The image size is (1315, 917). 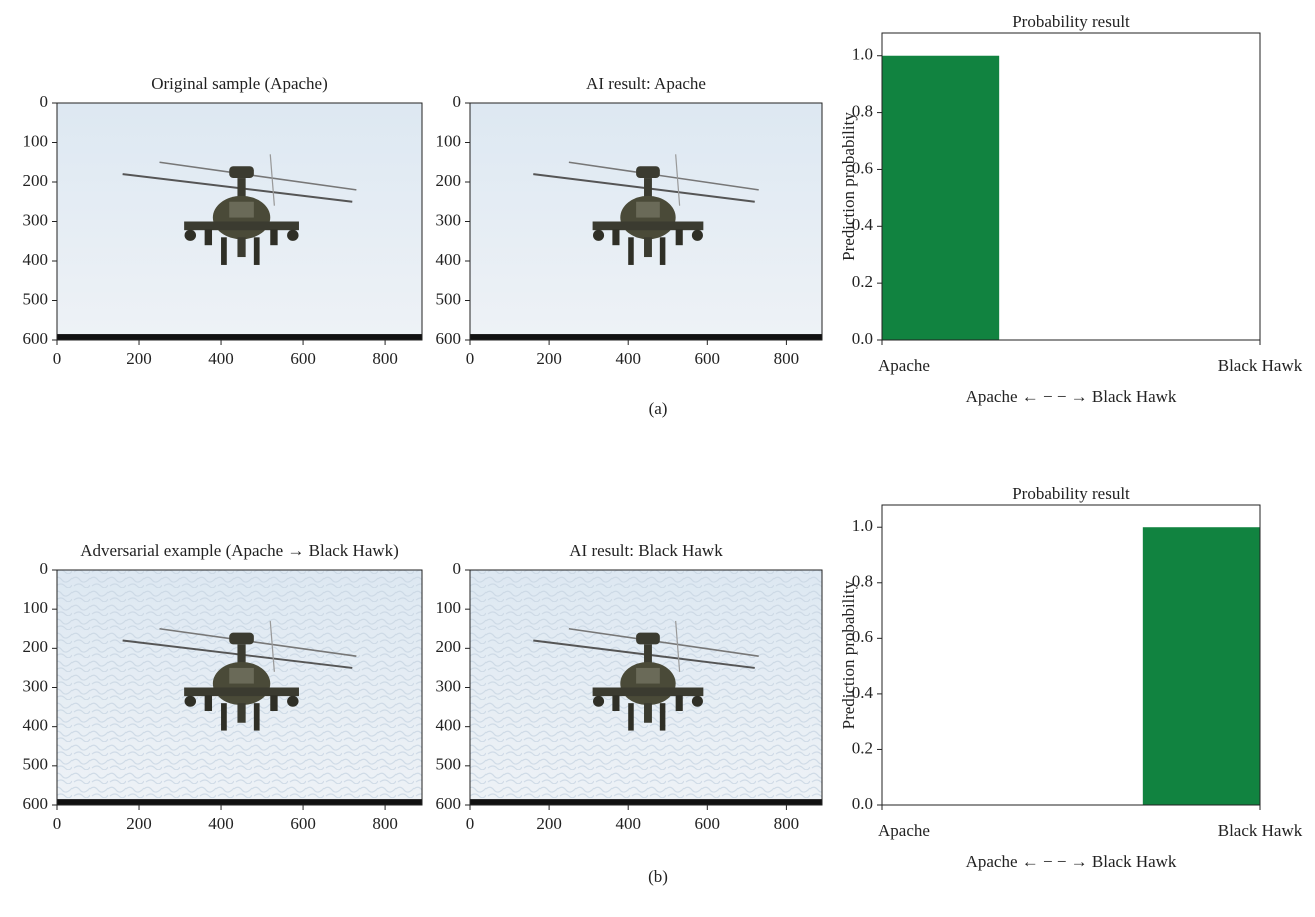 What do you see at coordinates (658, 408) in the screenshot?
I see `panel-label: (a)` at bounding box center [658, 408].